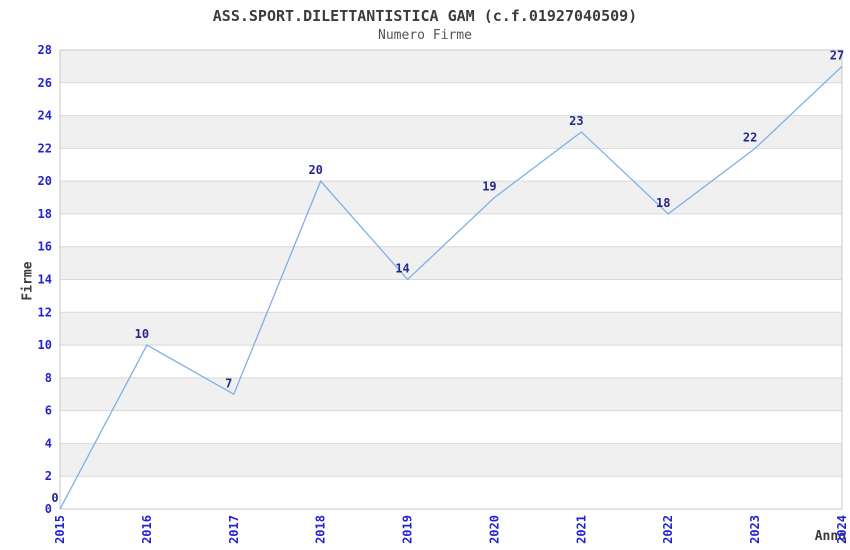 This screenshot has height=550, width=850. What do you see at coordinates (48, 411) in the screenshot?
I see `y-tick-label: 6` at bounding box center [48, 411].